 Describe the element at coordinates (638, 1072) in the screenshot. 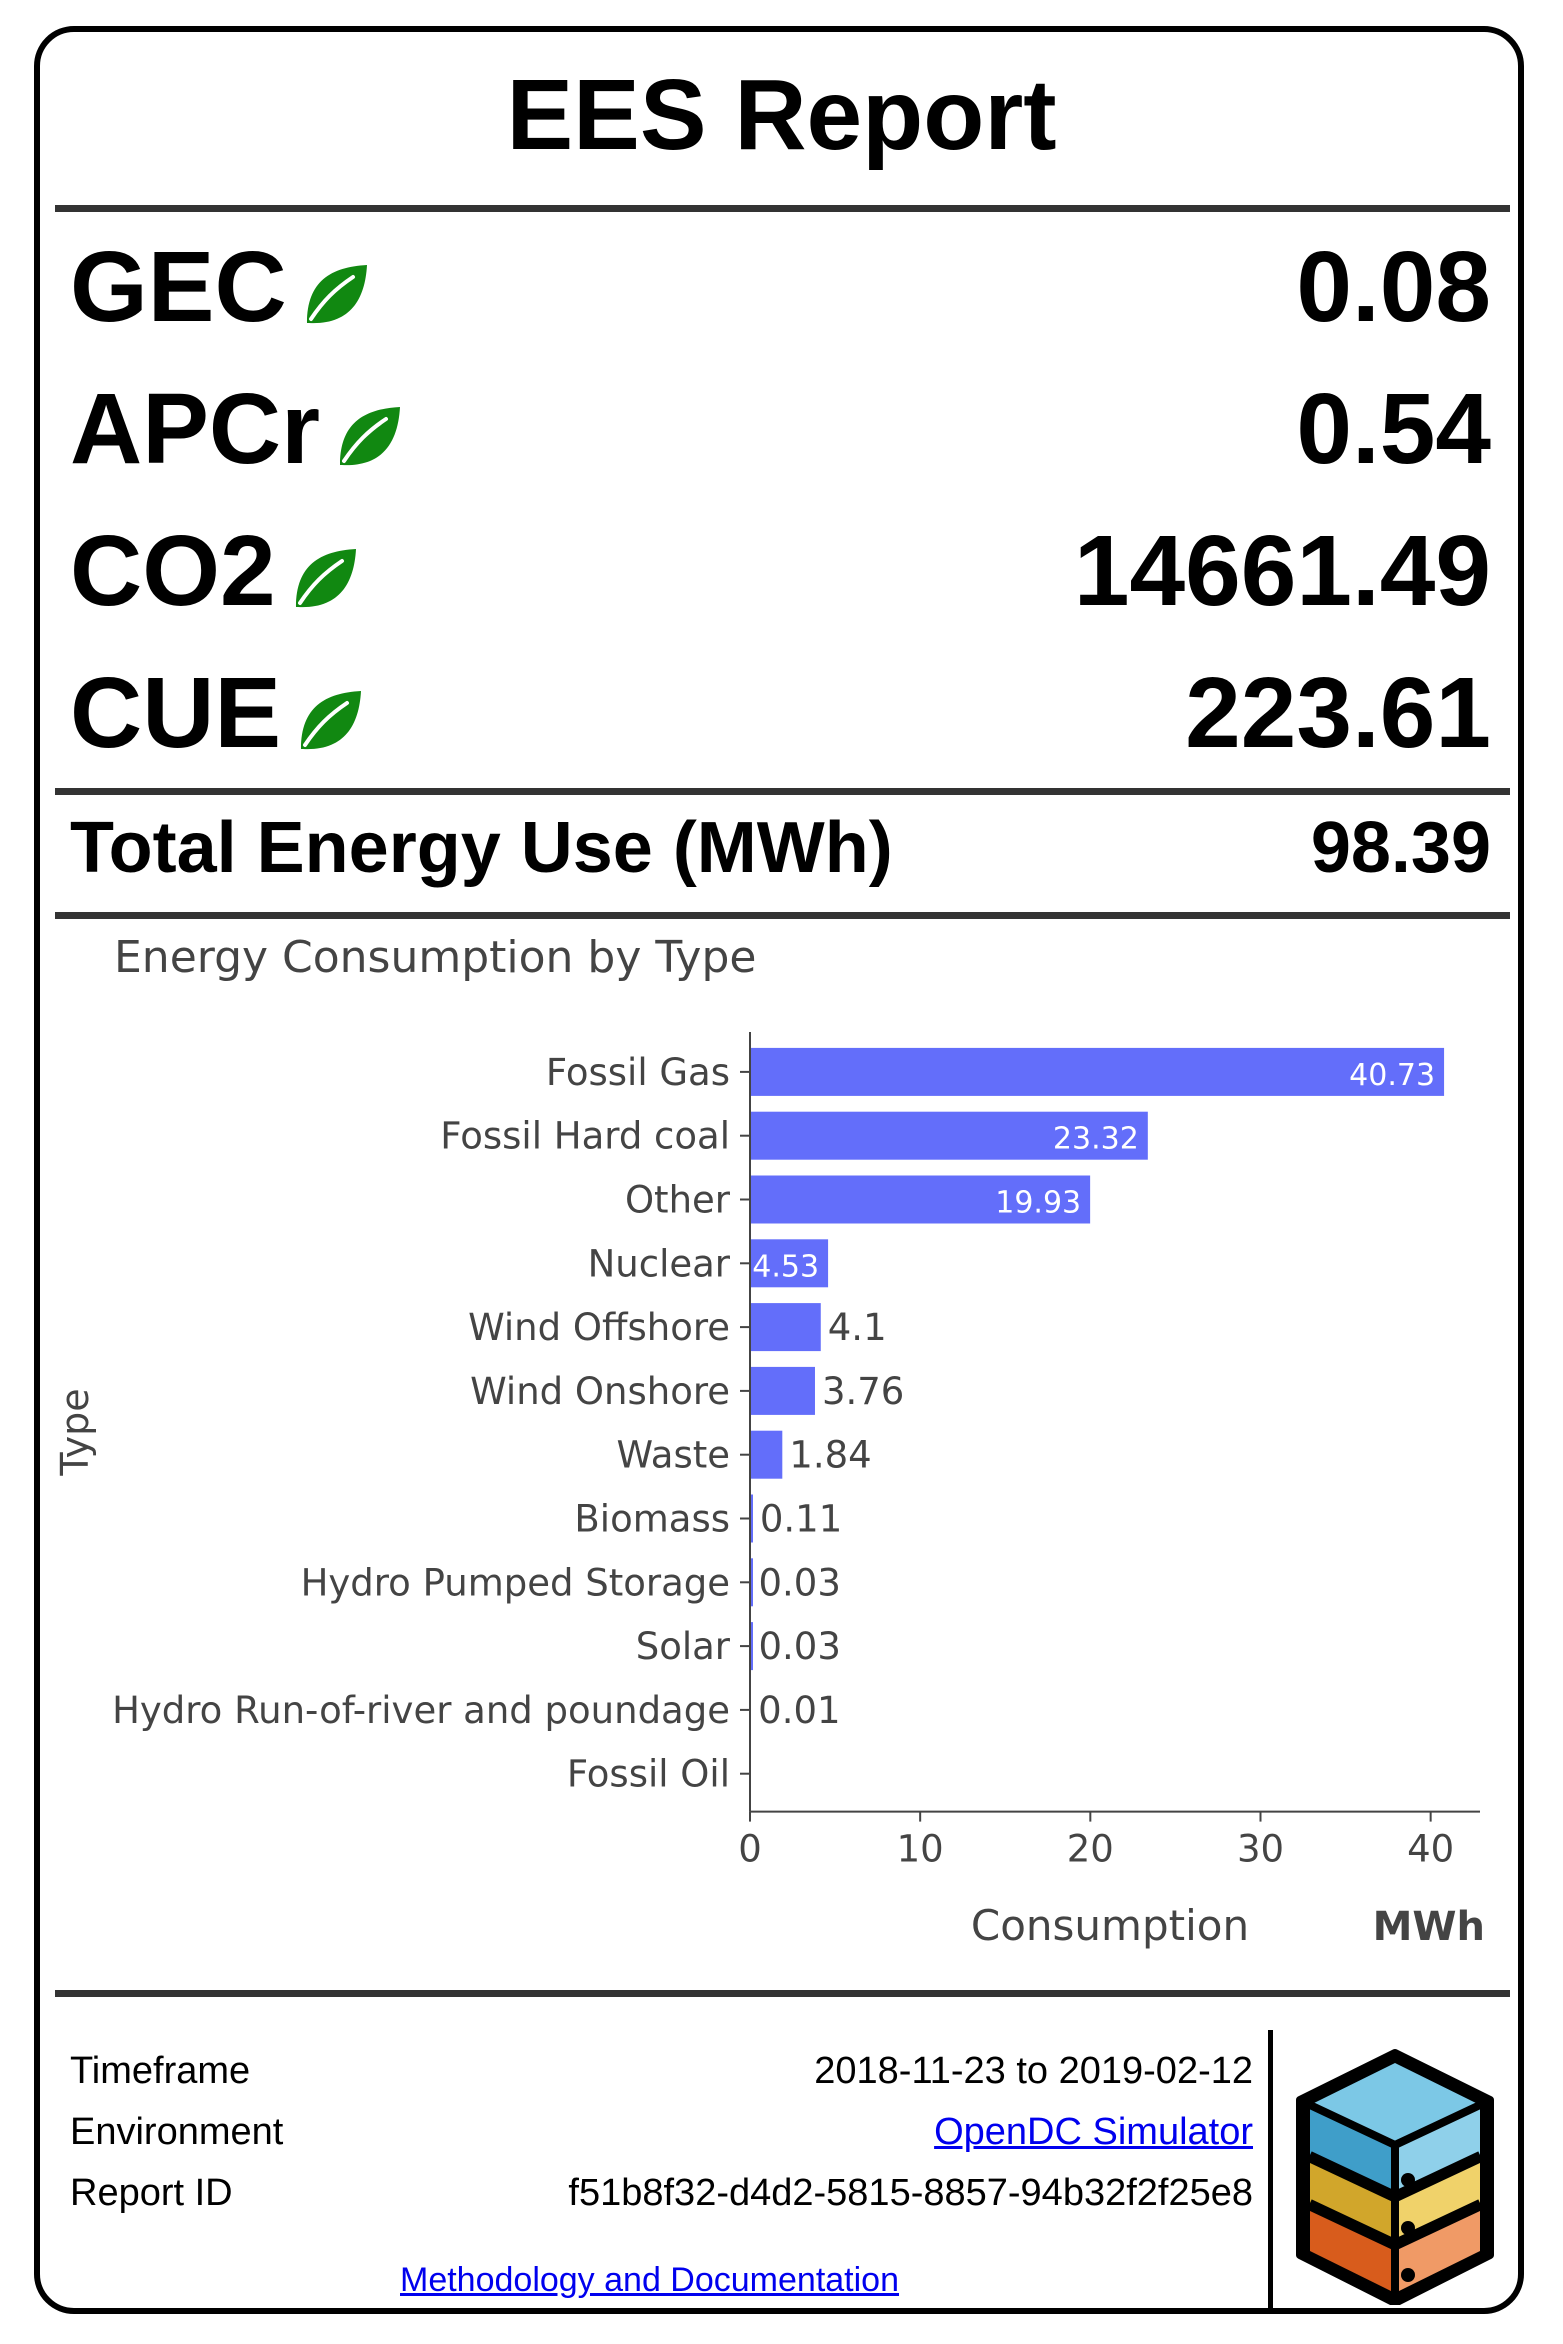

I see `category-label: Fossil Gas` at that location.